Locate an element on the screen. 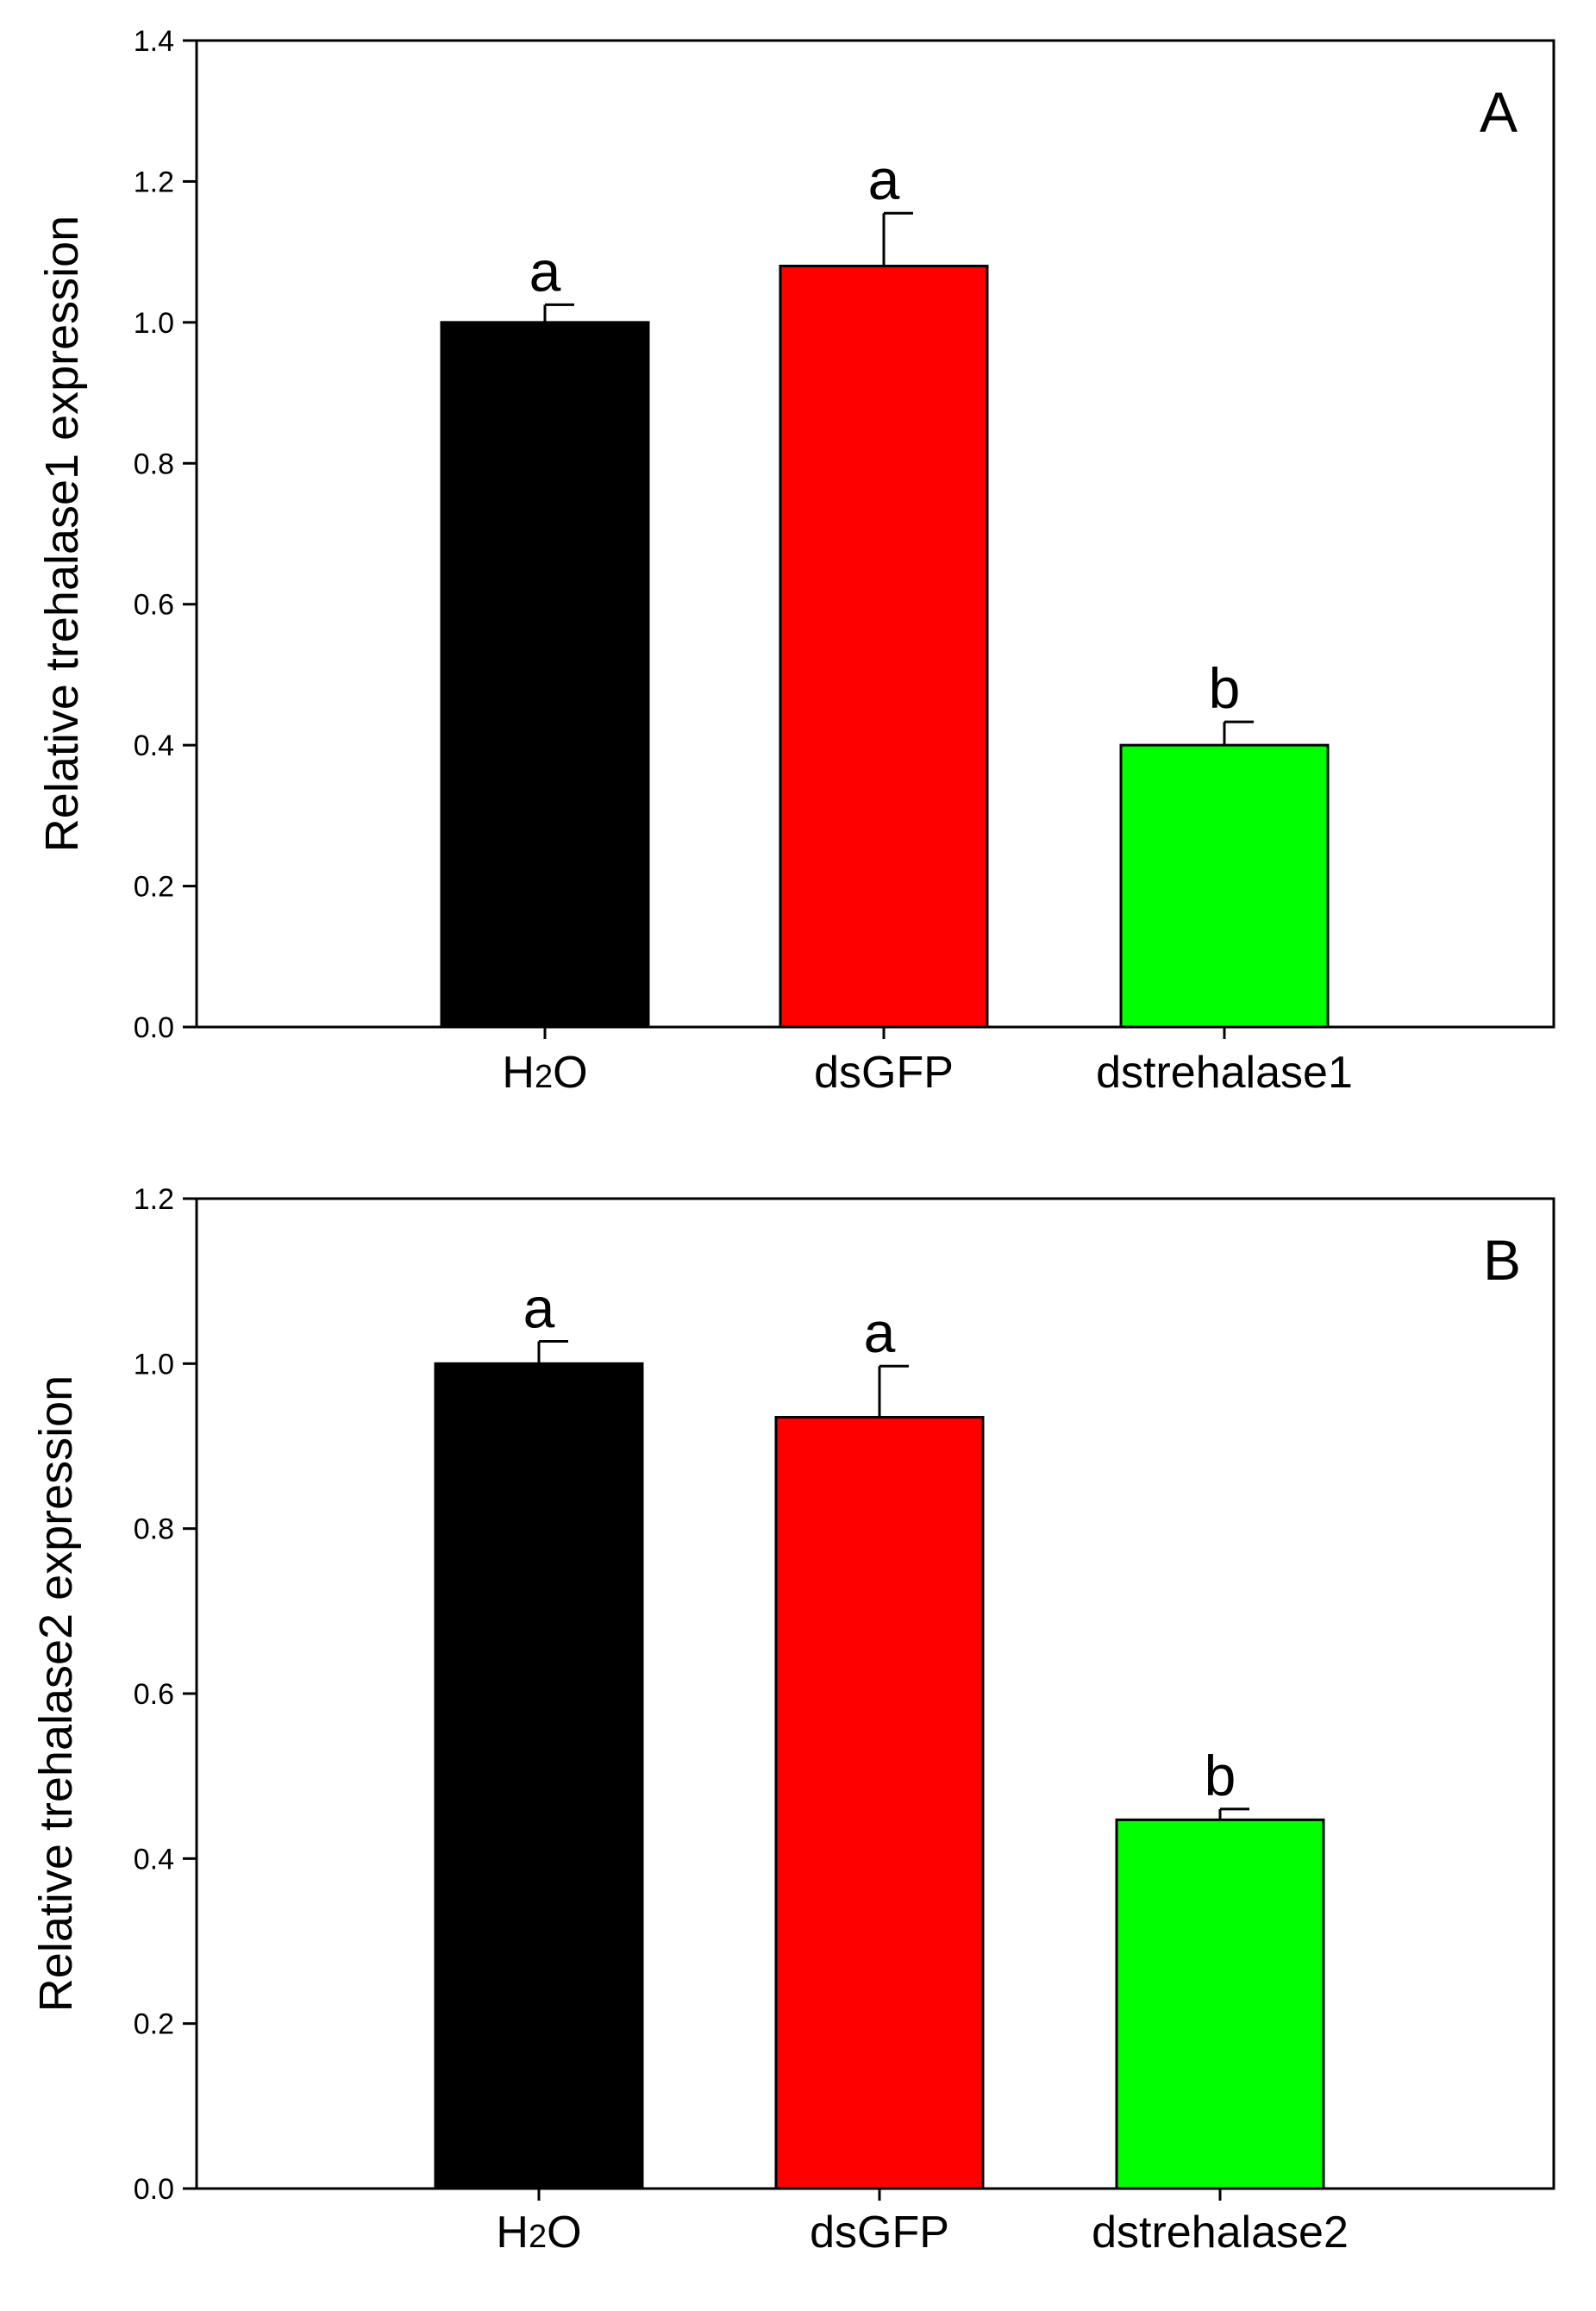 The width and height of the screenshot is (1596, 2311). y-axis-label: Relative trehalase1 expression is located at coordinates (62, 534).